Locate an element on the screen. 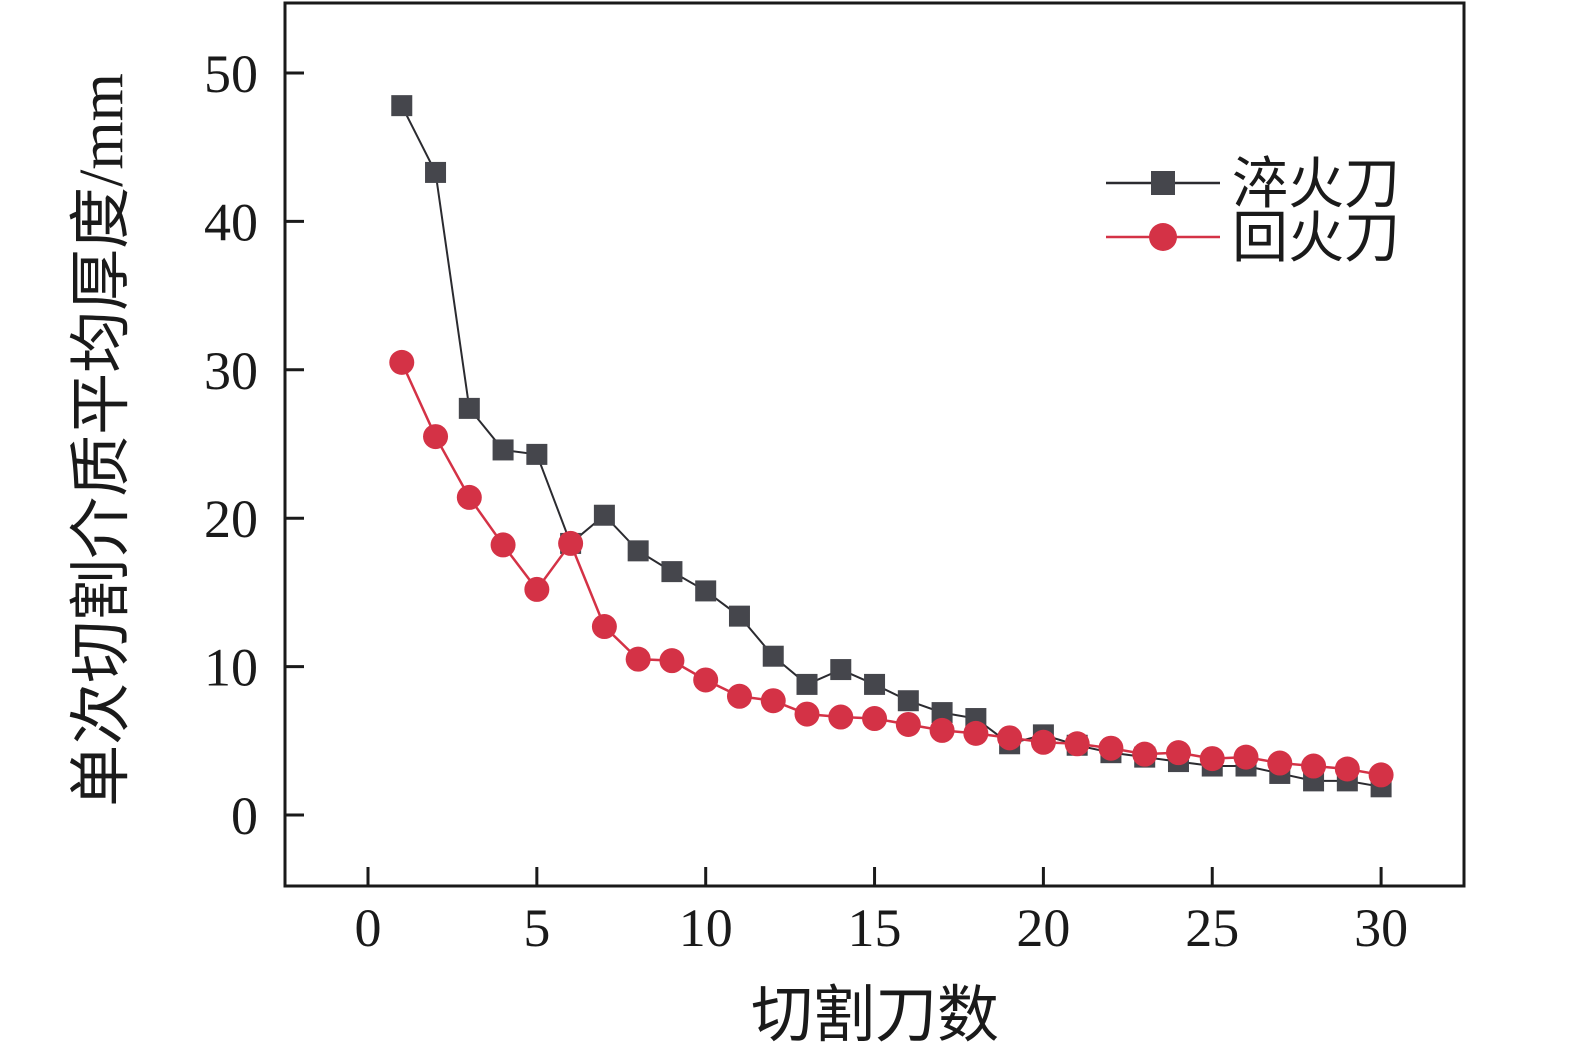 The image size is (1575, 1064). x-axis-title: 切割刀数 is located at coordinates (875, 1016).